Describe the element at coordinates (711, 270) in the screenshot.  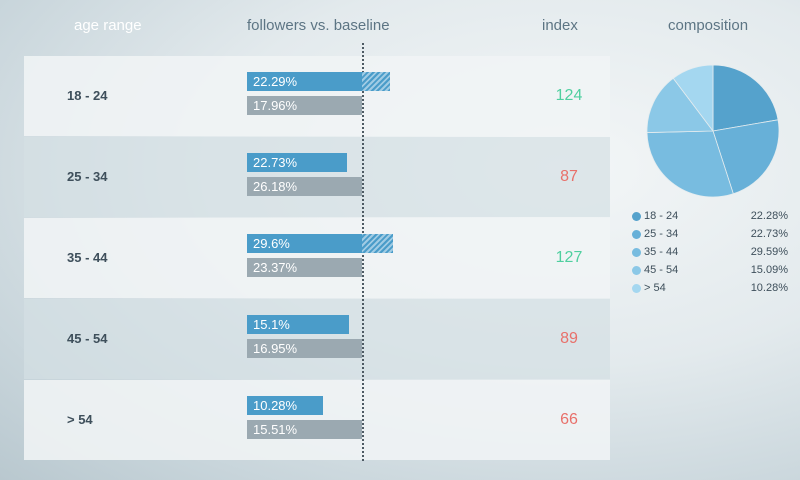
I see `legend-item: 45 - 54 15.09%` at that location.